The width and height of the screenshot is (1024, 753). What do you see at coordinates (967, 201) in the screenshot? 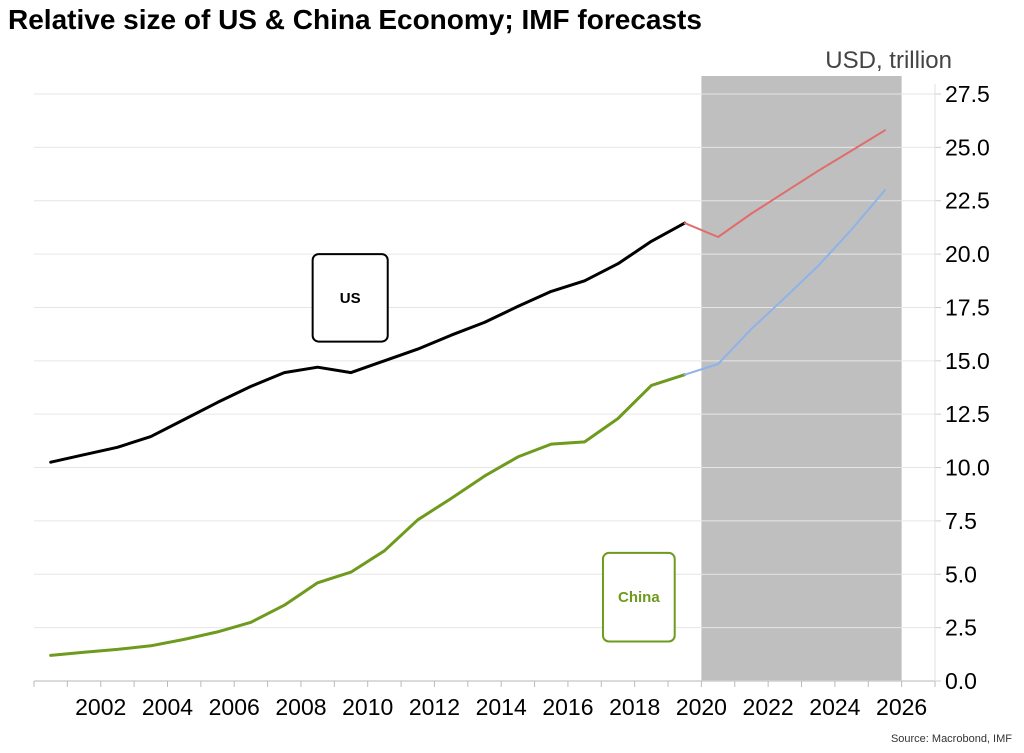
I see `y-tick-label: 22.5` at bounding box center [967, 201].